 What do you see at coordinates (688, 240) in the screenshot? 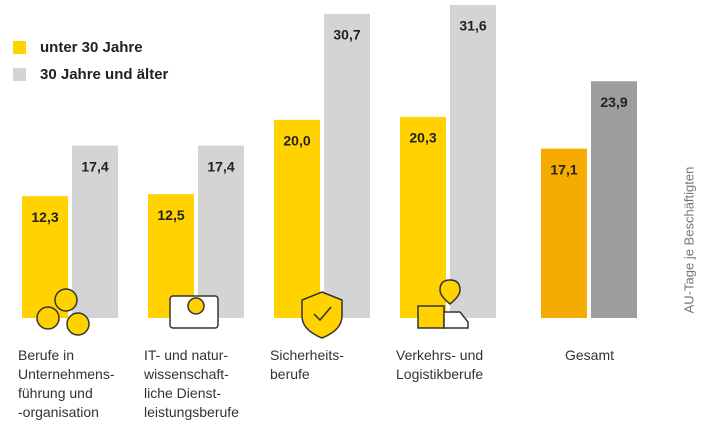
I see `y-axis-label: AU-Tage je Beschäftigten` at bounding box center [688, 240].